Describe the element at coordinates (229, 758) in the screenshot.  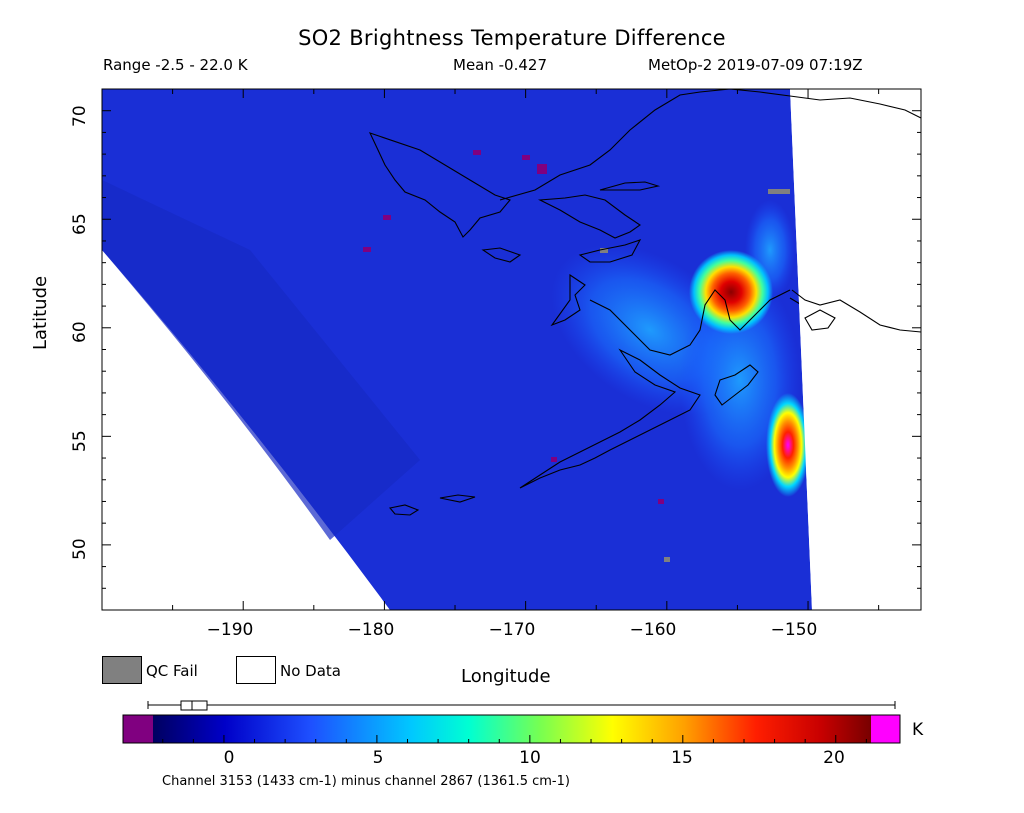
I see `colorbar-tick-label: 0` at that location.